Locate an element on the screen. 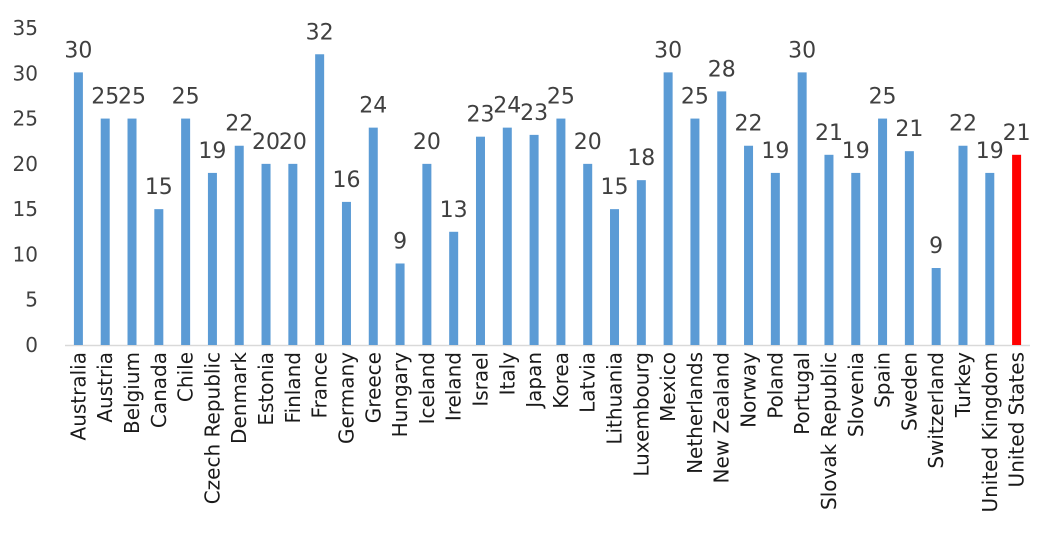  bar-denmark is located at coordinates (239, 245).